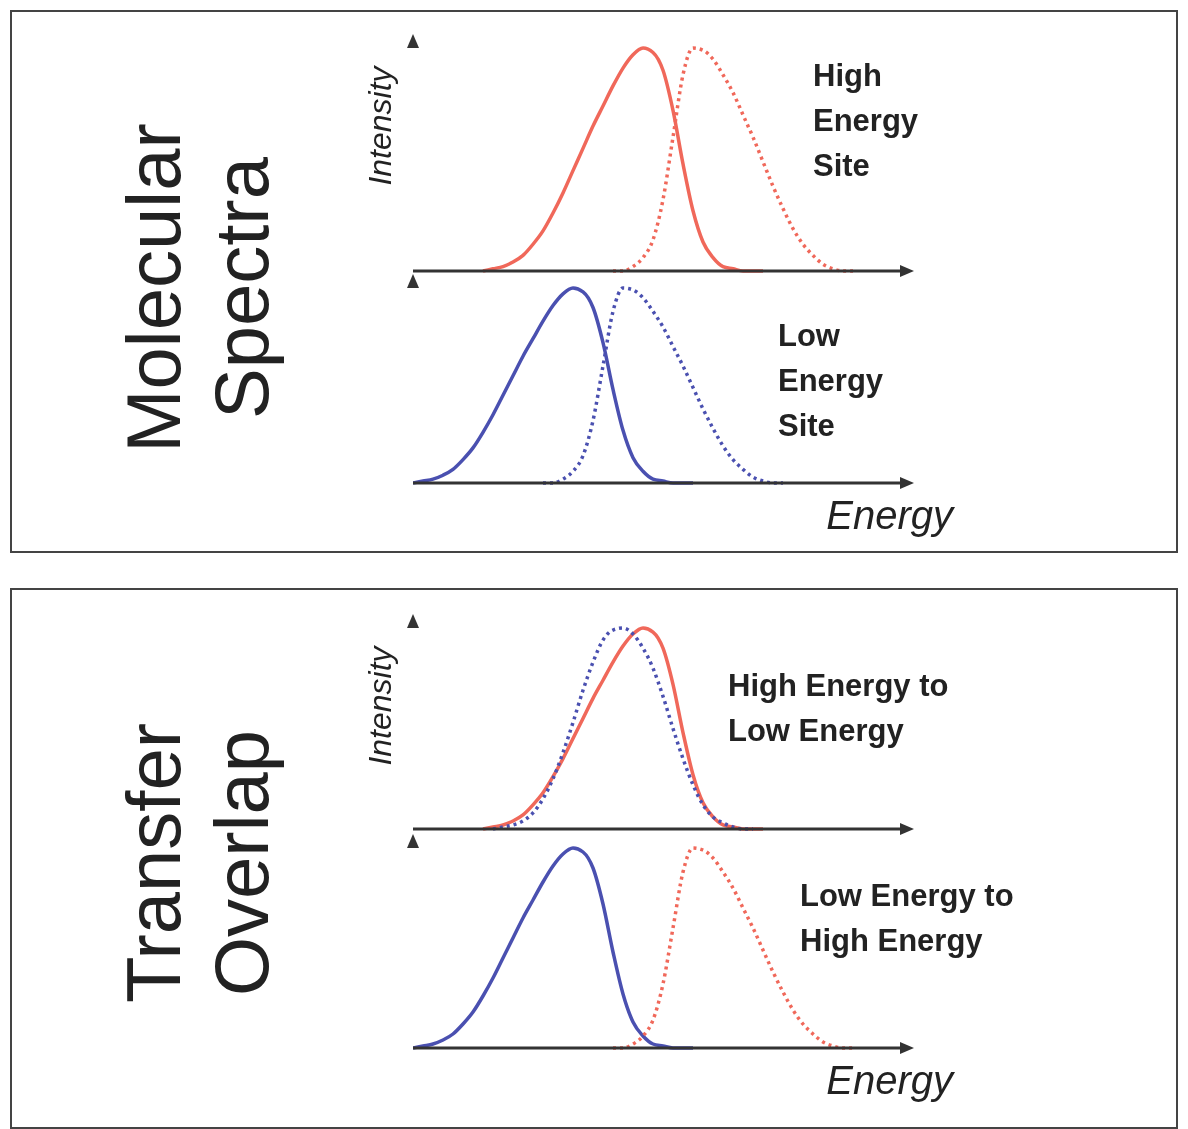 The width and height of the screenshot is (1188, 1129). I want to click on text: Molecular Spectra, so click(197, 288).